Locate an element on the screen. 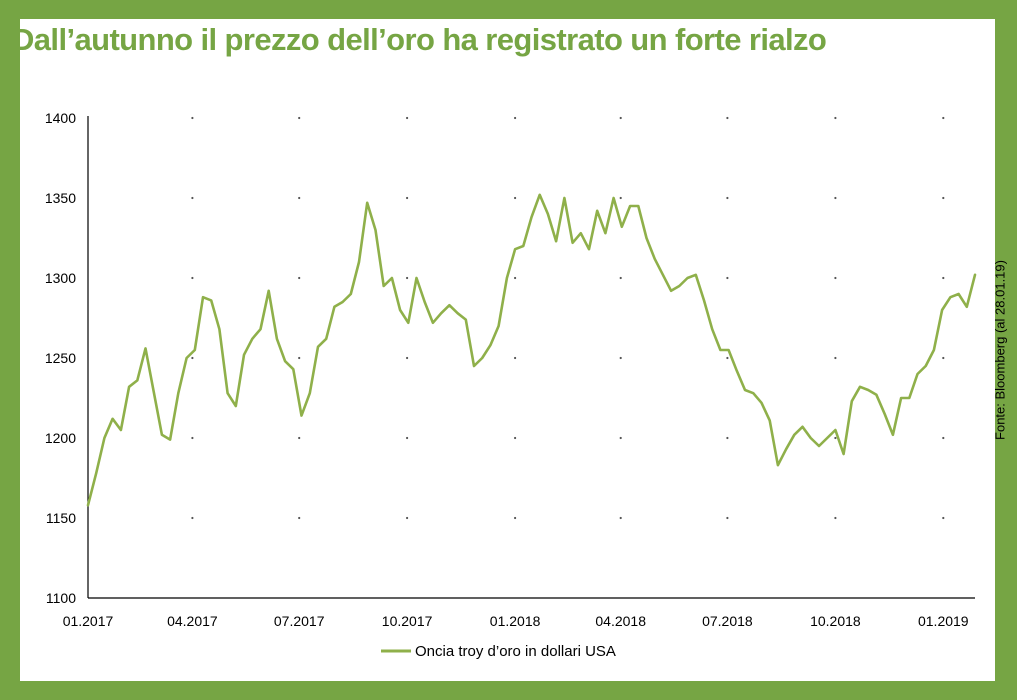 The image size is (1017, 700). y-tick-label: 1250 is located at coordinates (60, 358).